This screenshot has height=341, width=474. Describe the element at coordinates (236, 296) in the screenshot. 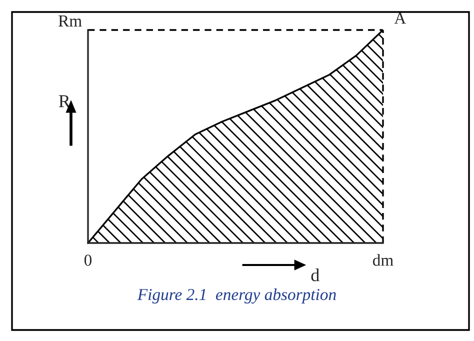

I see `caption: Figure 2.1 energy absorption` at that location.